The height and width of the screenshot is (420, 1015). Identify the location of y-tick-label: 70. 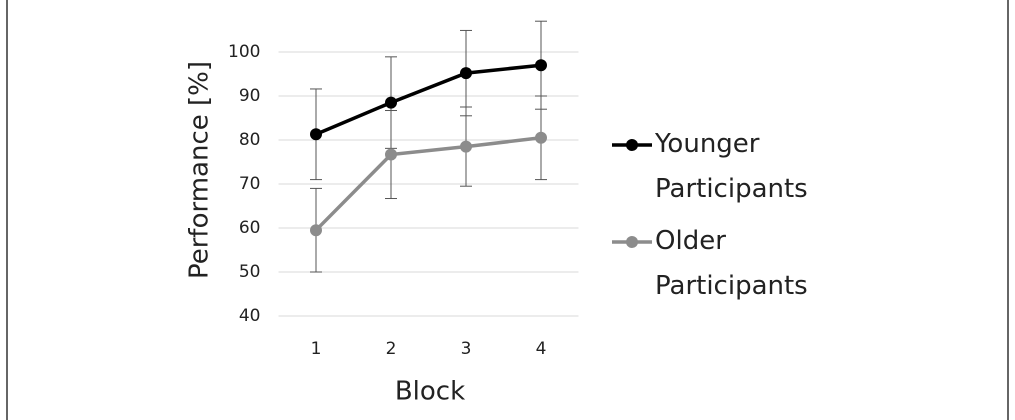
(250, 184).